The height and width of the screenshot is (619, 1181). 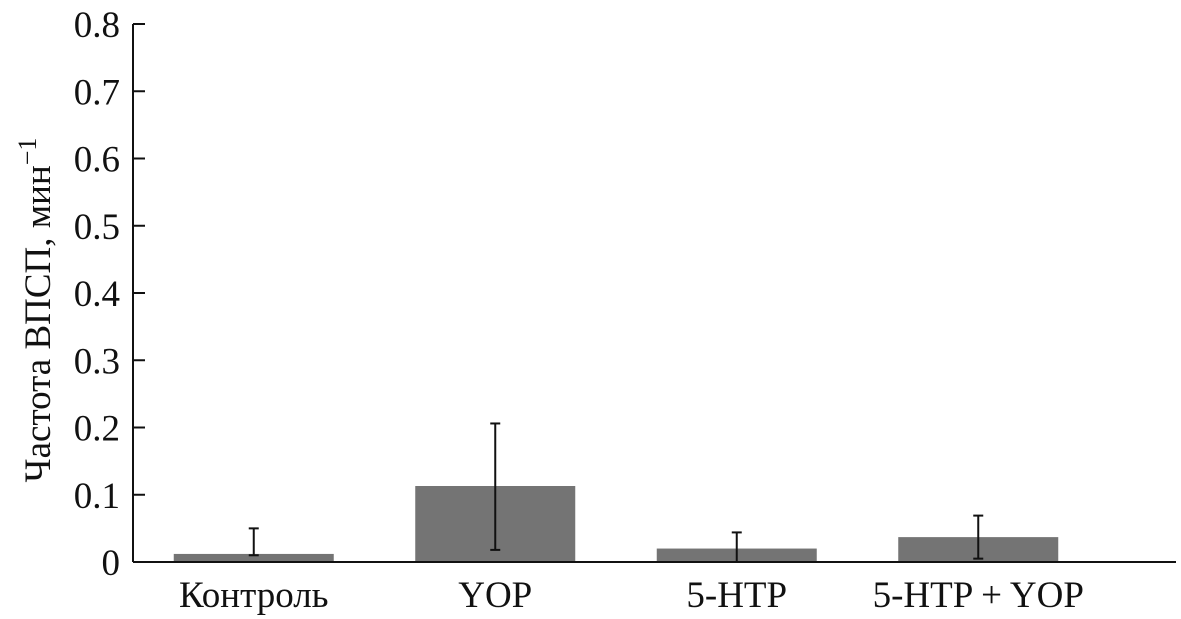 I want to click on y-axis-title-text: Частота ВПСП, мин, so click(x=38, y=323).